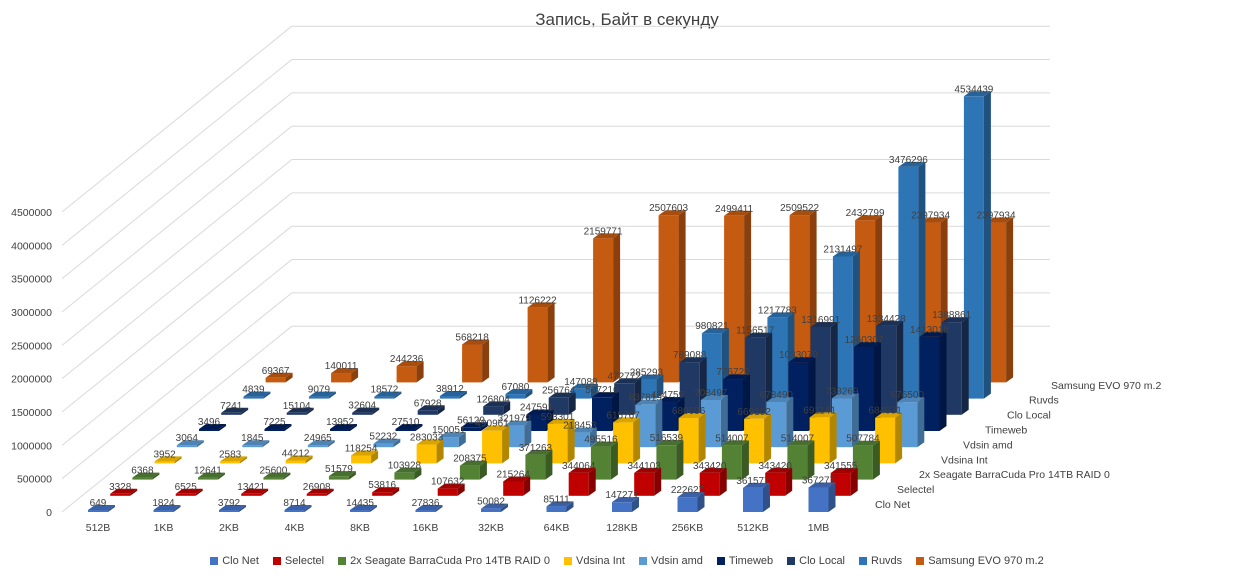  Describe the element at coordinates (515, 419) in the screenshot. I see `data-label: 321979` at that location.